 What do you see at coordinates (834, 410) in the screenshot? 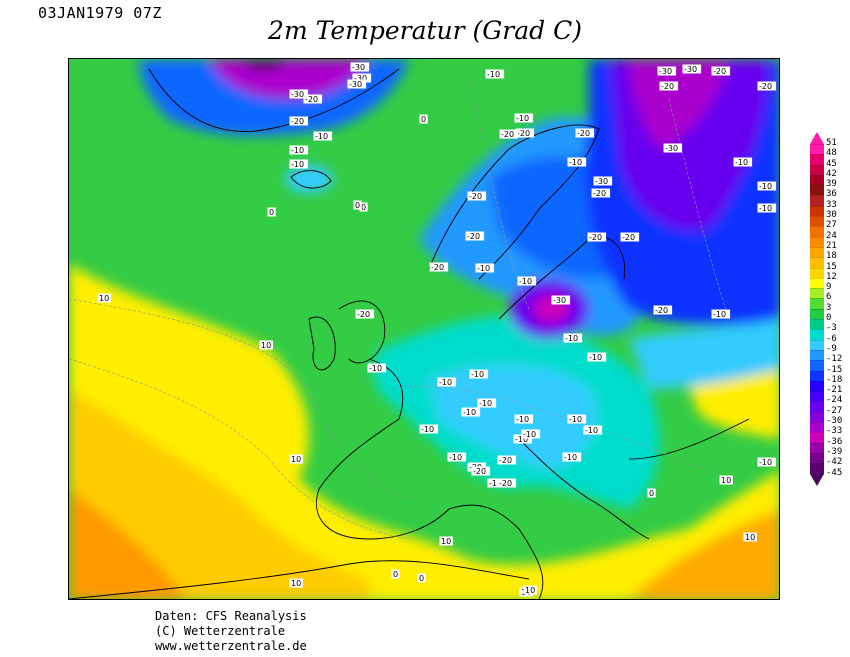
I see `colorbar-level-label: -27` at bounding box center [834, 410].